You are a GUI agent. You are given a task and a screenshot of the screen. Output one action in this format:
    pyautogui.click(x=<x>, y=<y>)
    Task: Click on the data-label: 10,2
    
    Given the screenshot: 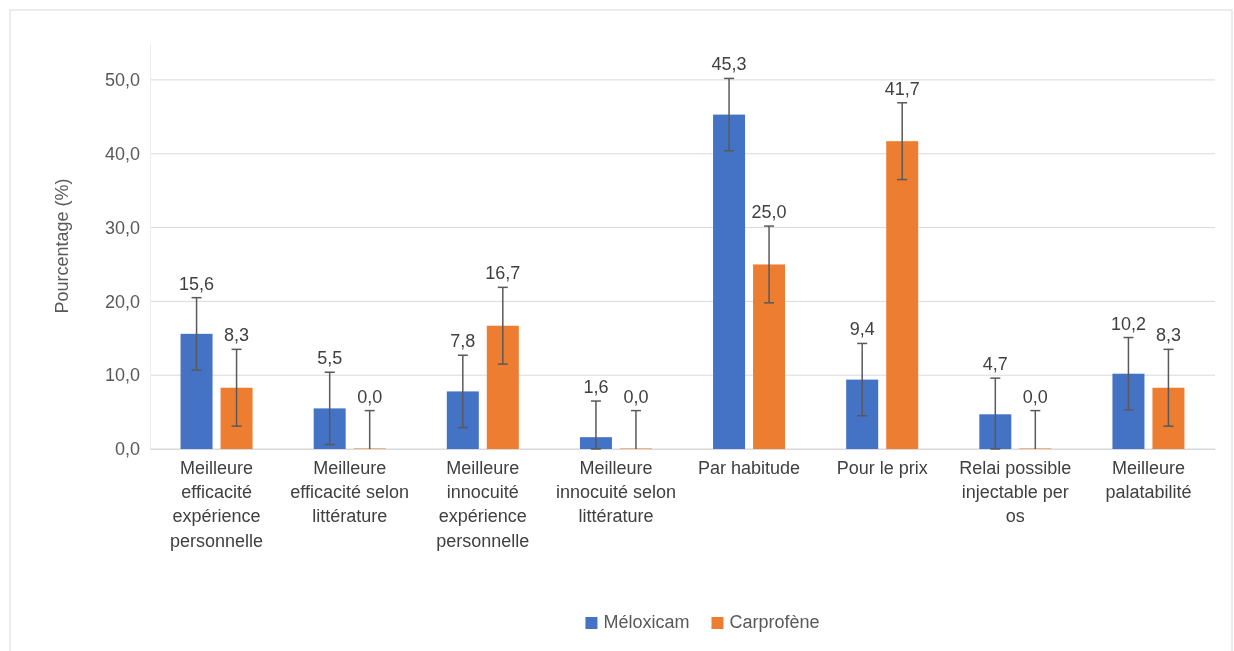 What is the action you would take?
    pyautogui.click(x=1128, y=323)
    